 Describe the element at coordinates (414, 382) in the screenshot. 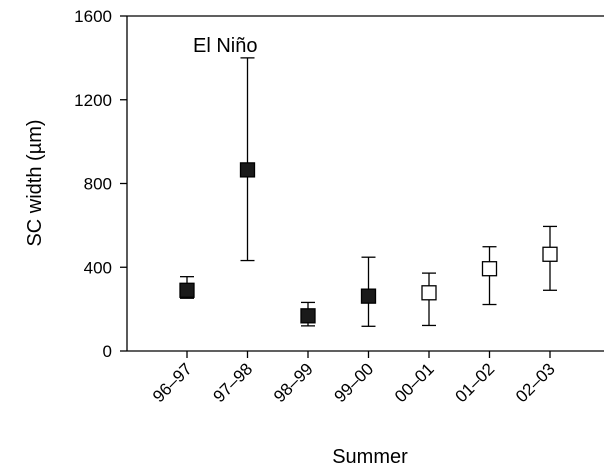

I see `x-tick-label: 00–01` at that location.